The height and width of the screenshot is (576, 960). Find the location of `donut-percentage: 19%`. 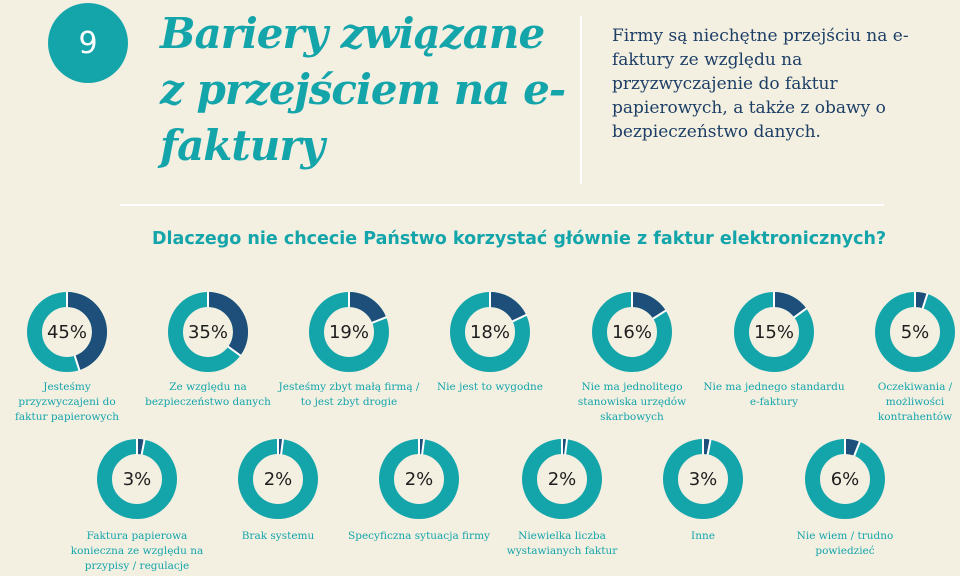

donut-percentage: 19% is located at coordinates (348, 332).